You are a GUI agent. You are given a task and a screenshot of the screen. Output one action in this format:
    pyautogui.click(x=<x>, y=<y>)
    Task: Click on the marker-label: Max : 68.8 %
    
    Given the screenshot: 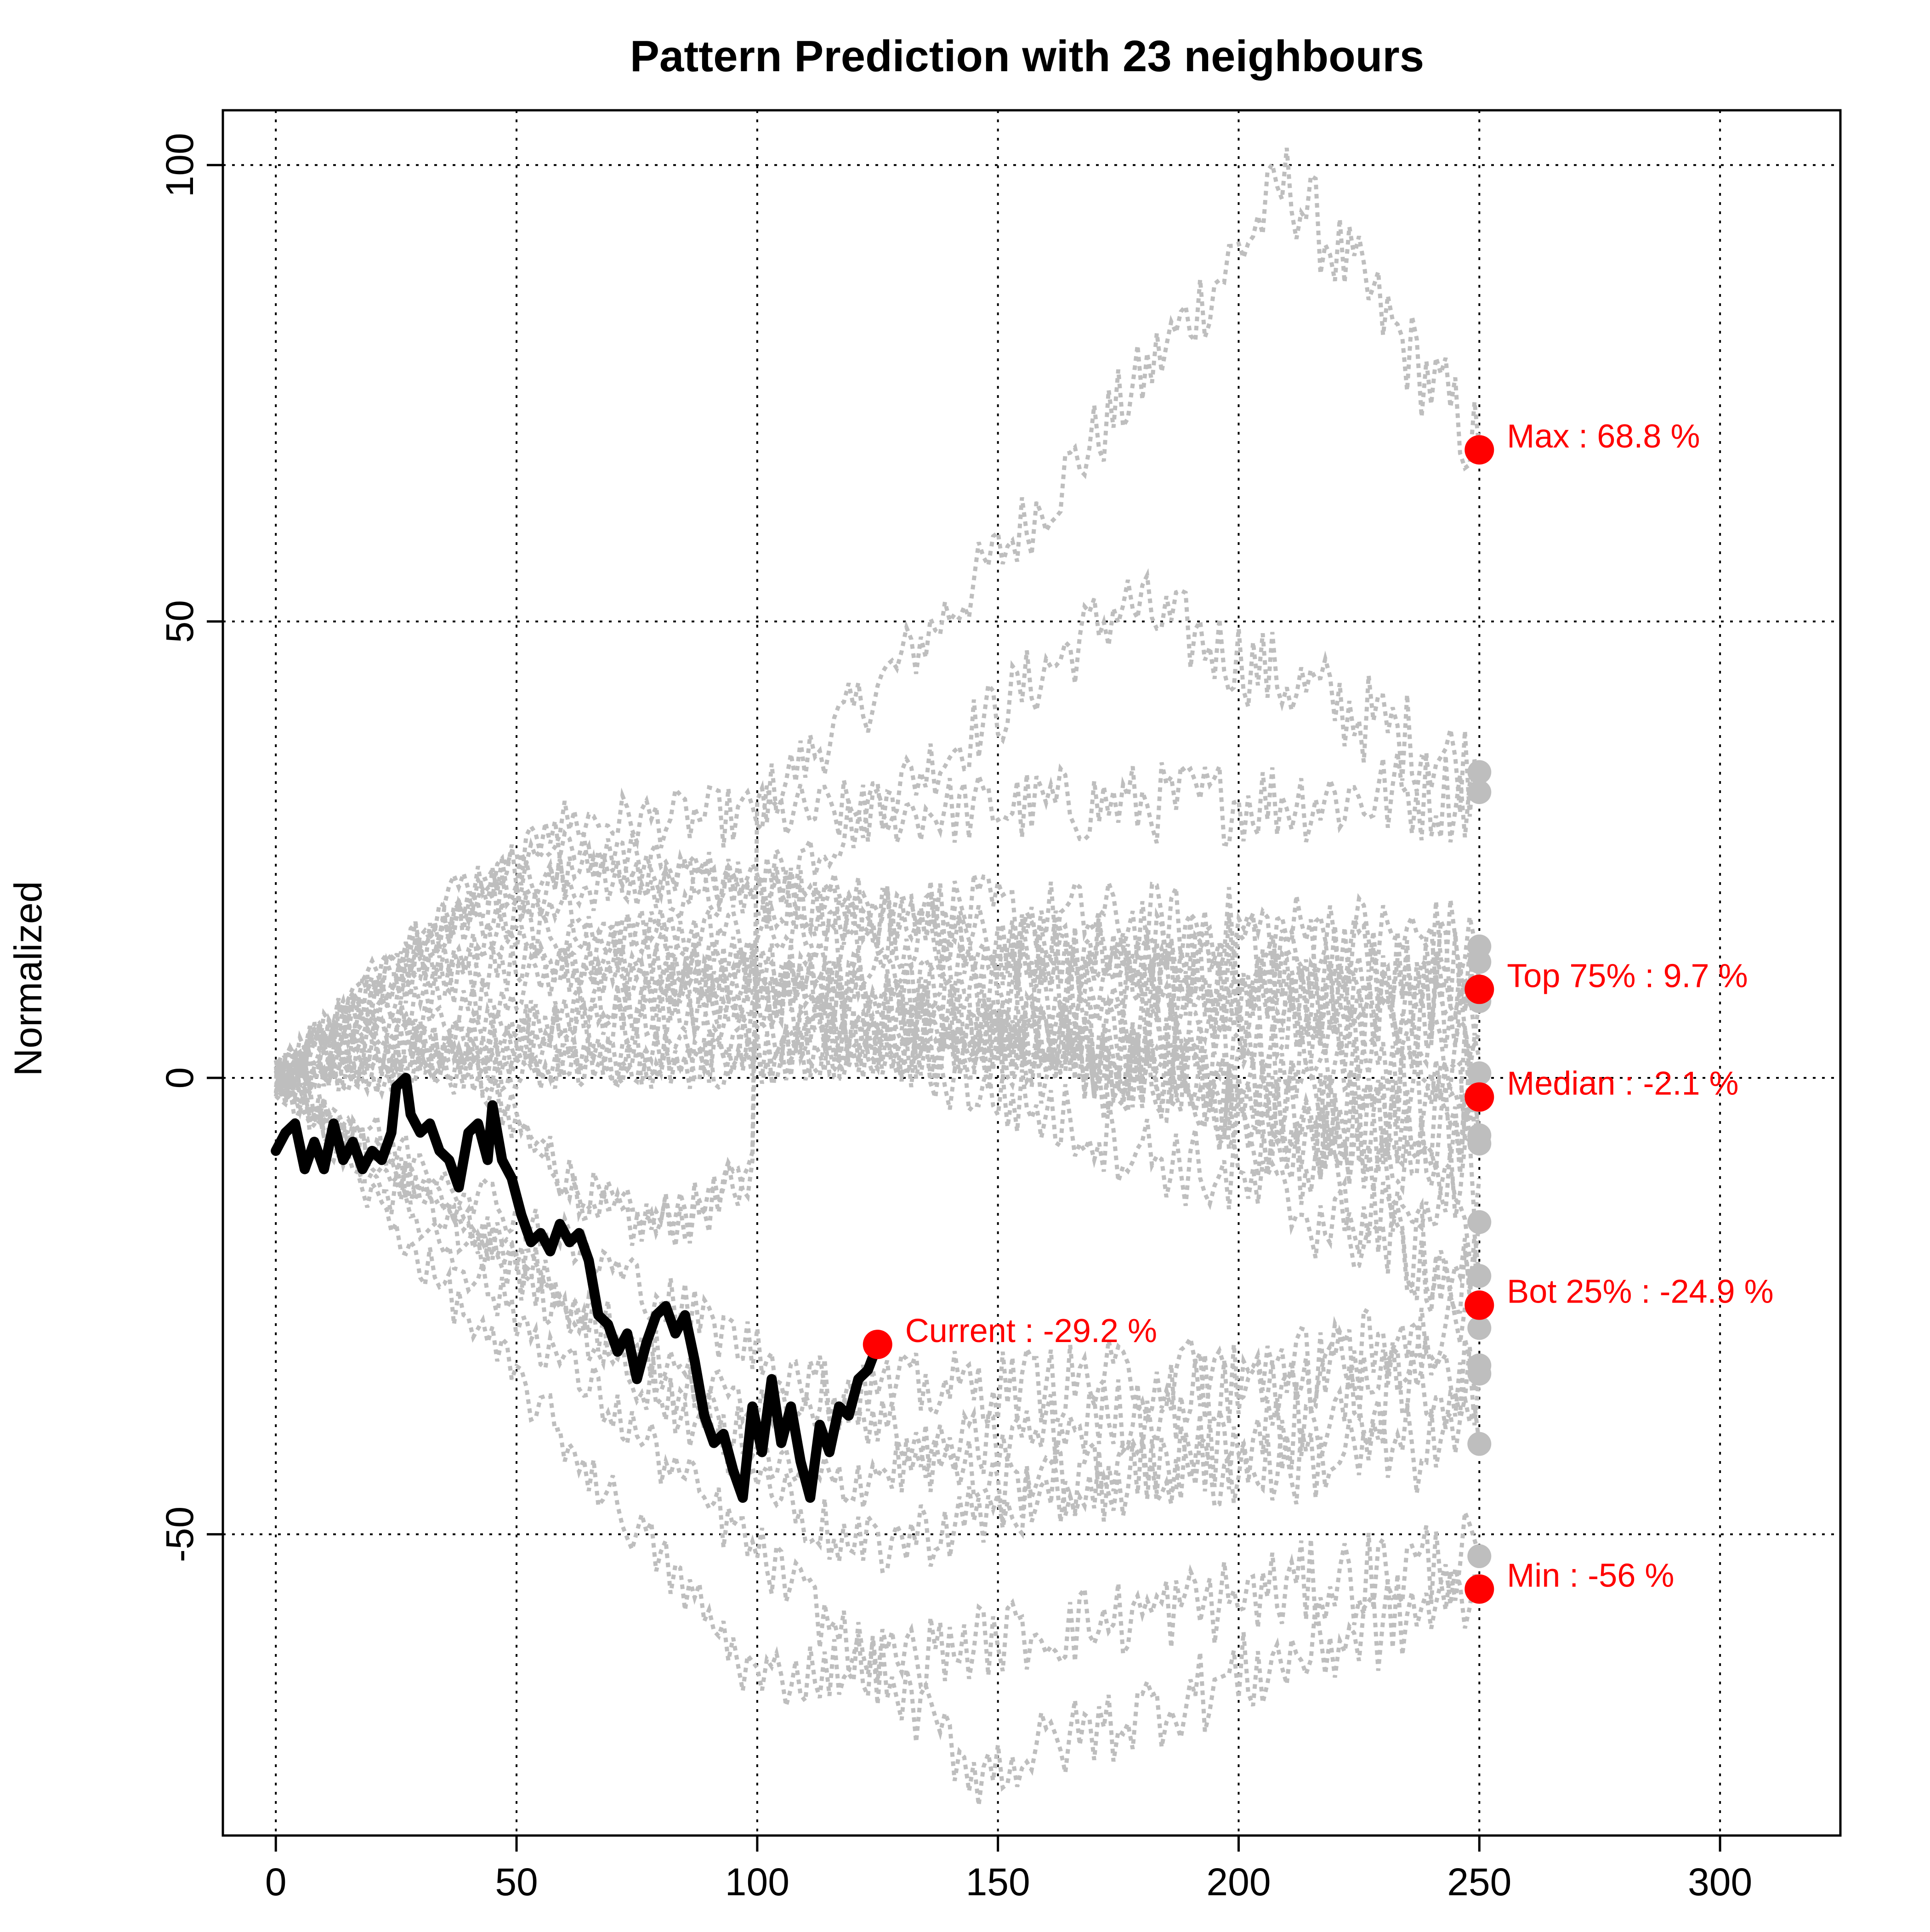 What is the action you would take?
    pyautogui.click(x=1603, y=436)
    